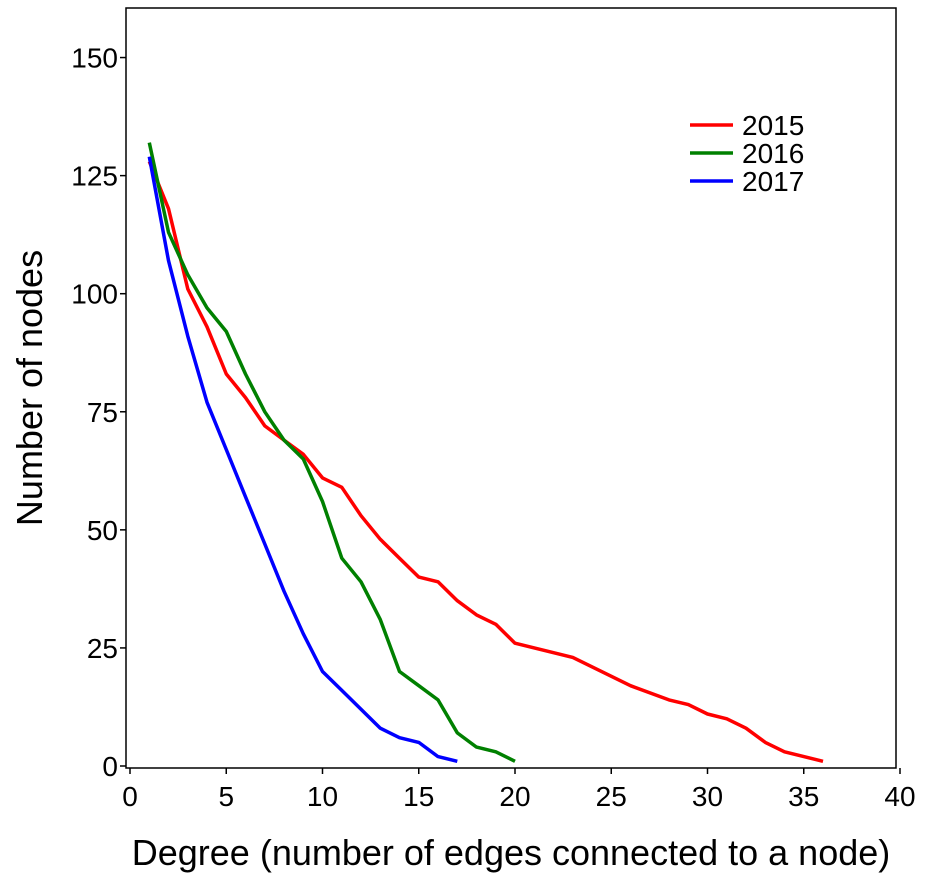 This screenshot has height=877, width=930. What do you see at coordinates (418, 796) in the screenshot?
I see `x-tick-label: 15` at bounding box center [418, 796].